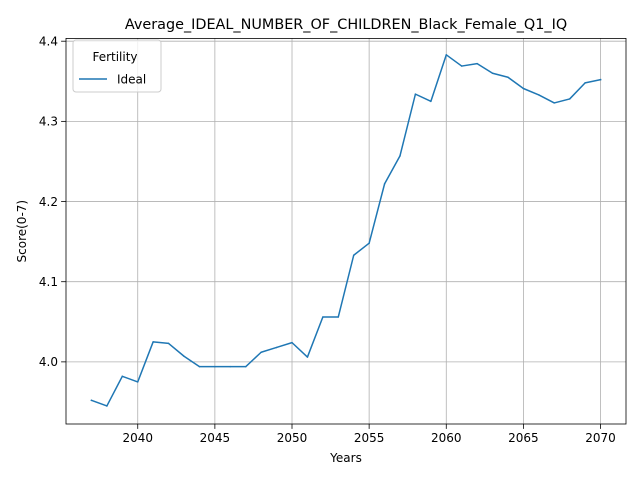 The image size is (640, 480). I want to click on y-tick-label: 4.3, so click(48, 122).